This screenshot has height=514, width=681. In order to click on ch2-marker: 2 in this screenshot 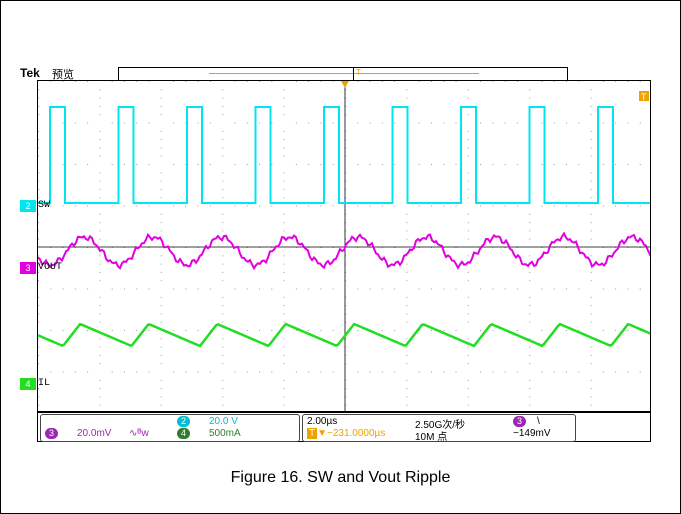, I will do `click(28, 206)`.